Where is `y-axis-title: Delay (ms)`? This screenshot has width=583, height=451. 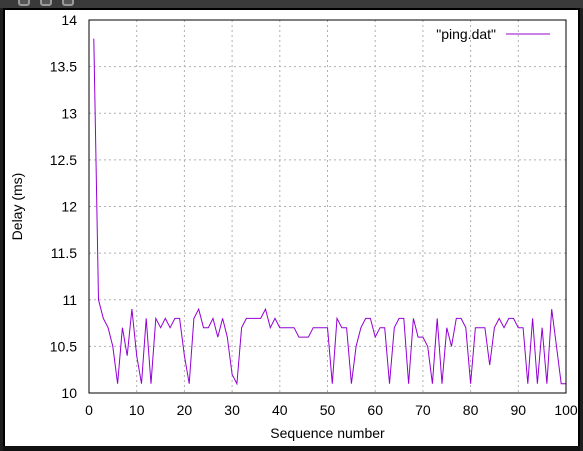
y-axis-title: Delay (ms) is located at coordinates (17, 207).